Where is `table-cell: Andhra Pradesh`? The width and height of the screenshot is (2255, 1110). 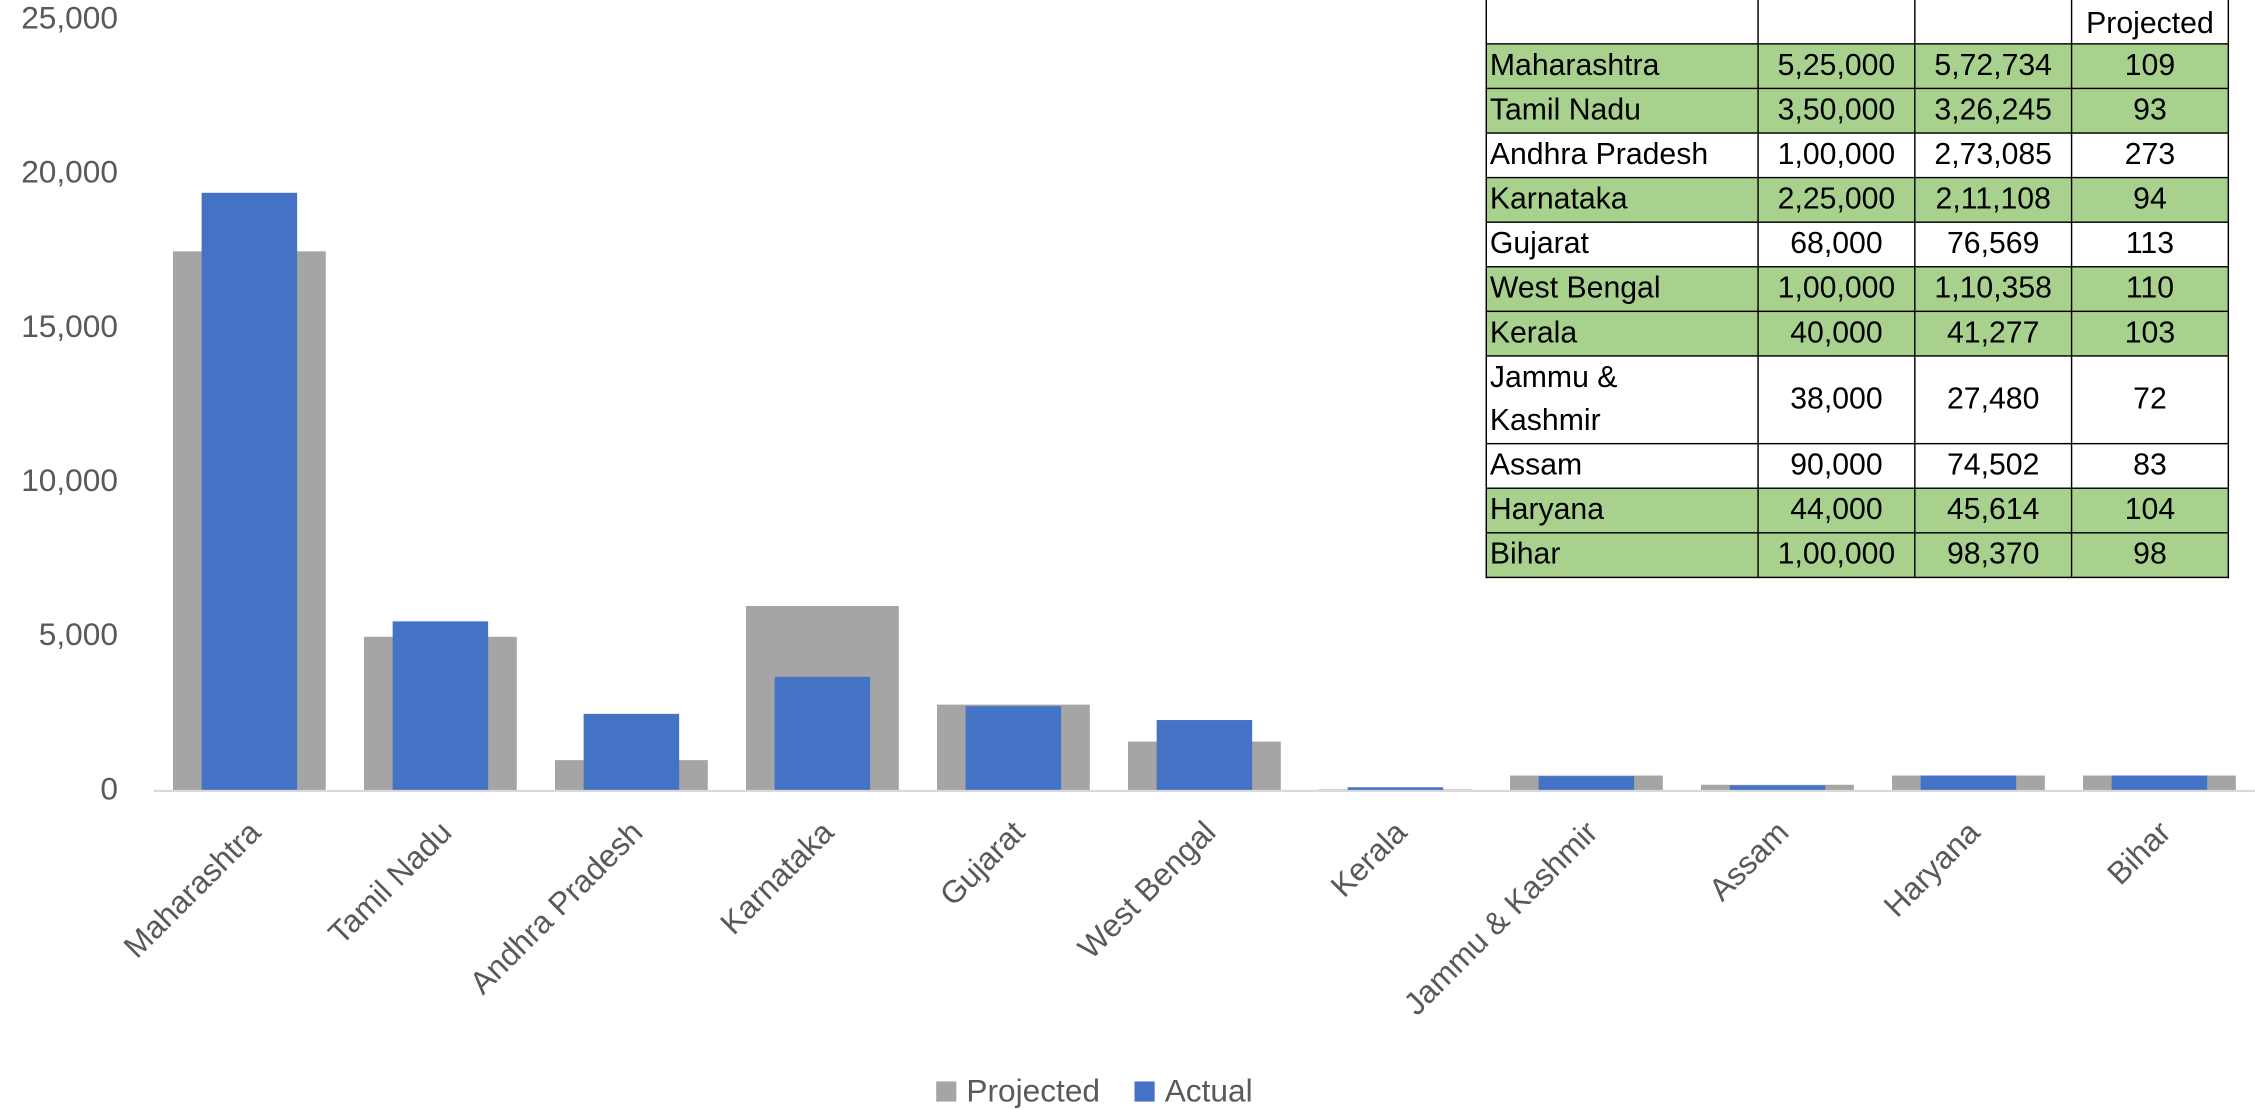 table-cell: Andhra Pradesh is located at coordinates (1622, 155).